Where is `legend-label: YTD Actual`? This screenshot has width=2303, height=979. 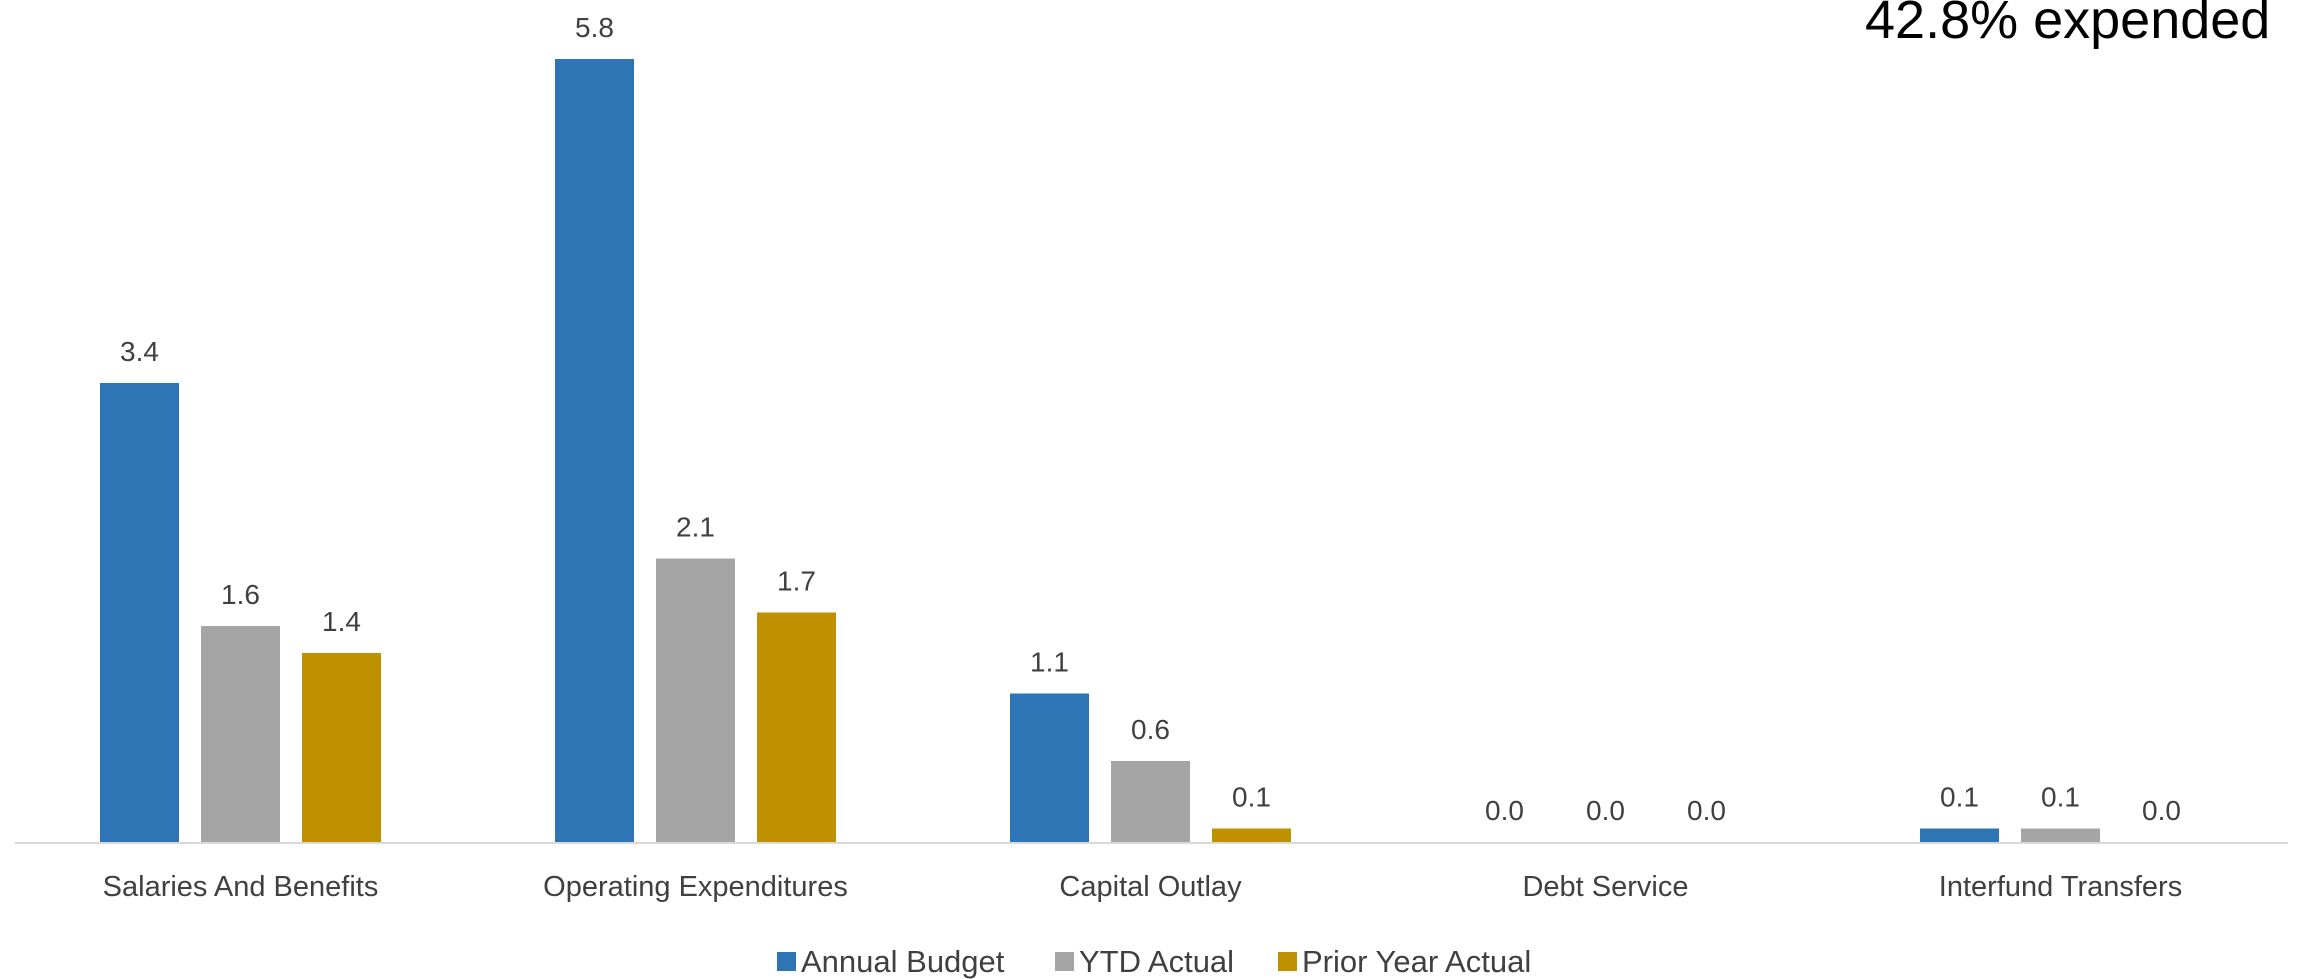 legend-label: YTD Actual is located at coordinates (1156, 961).